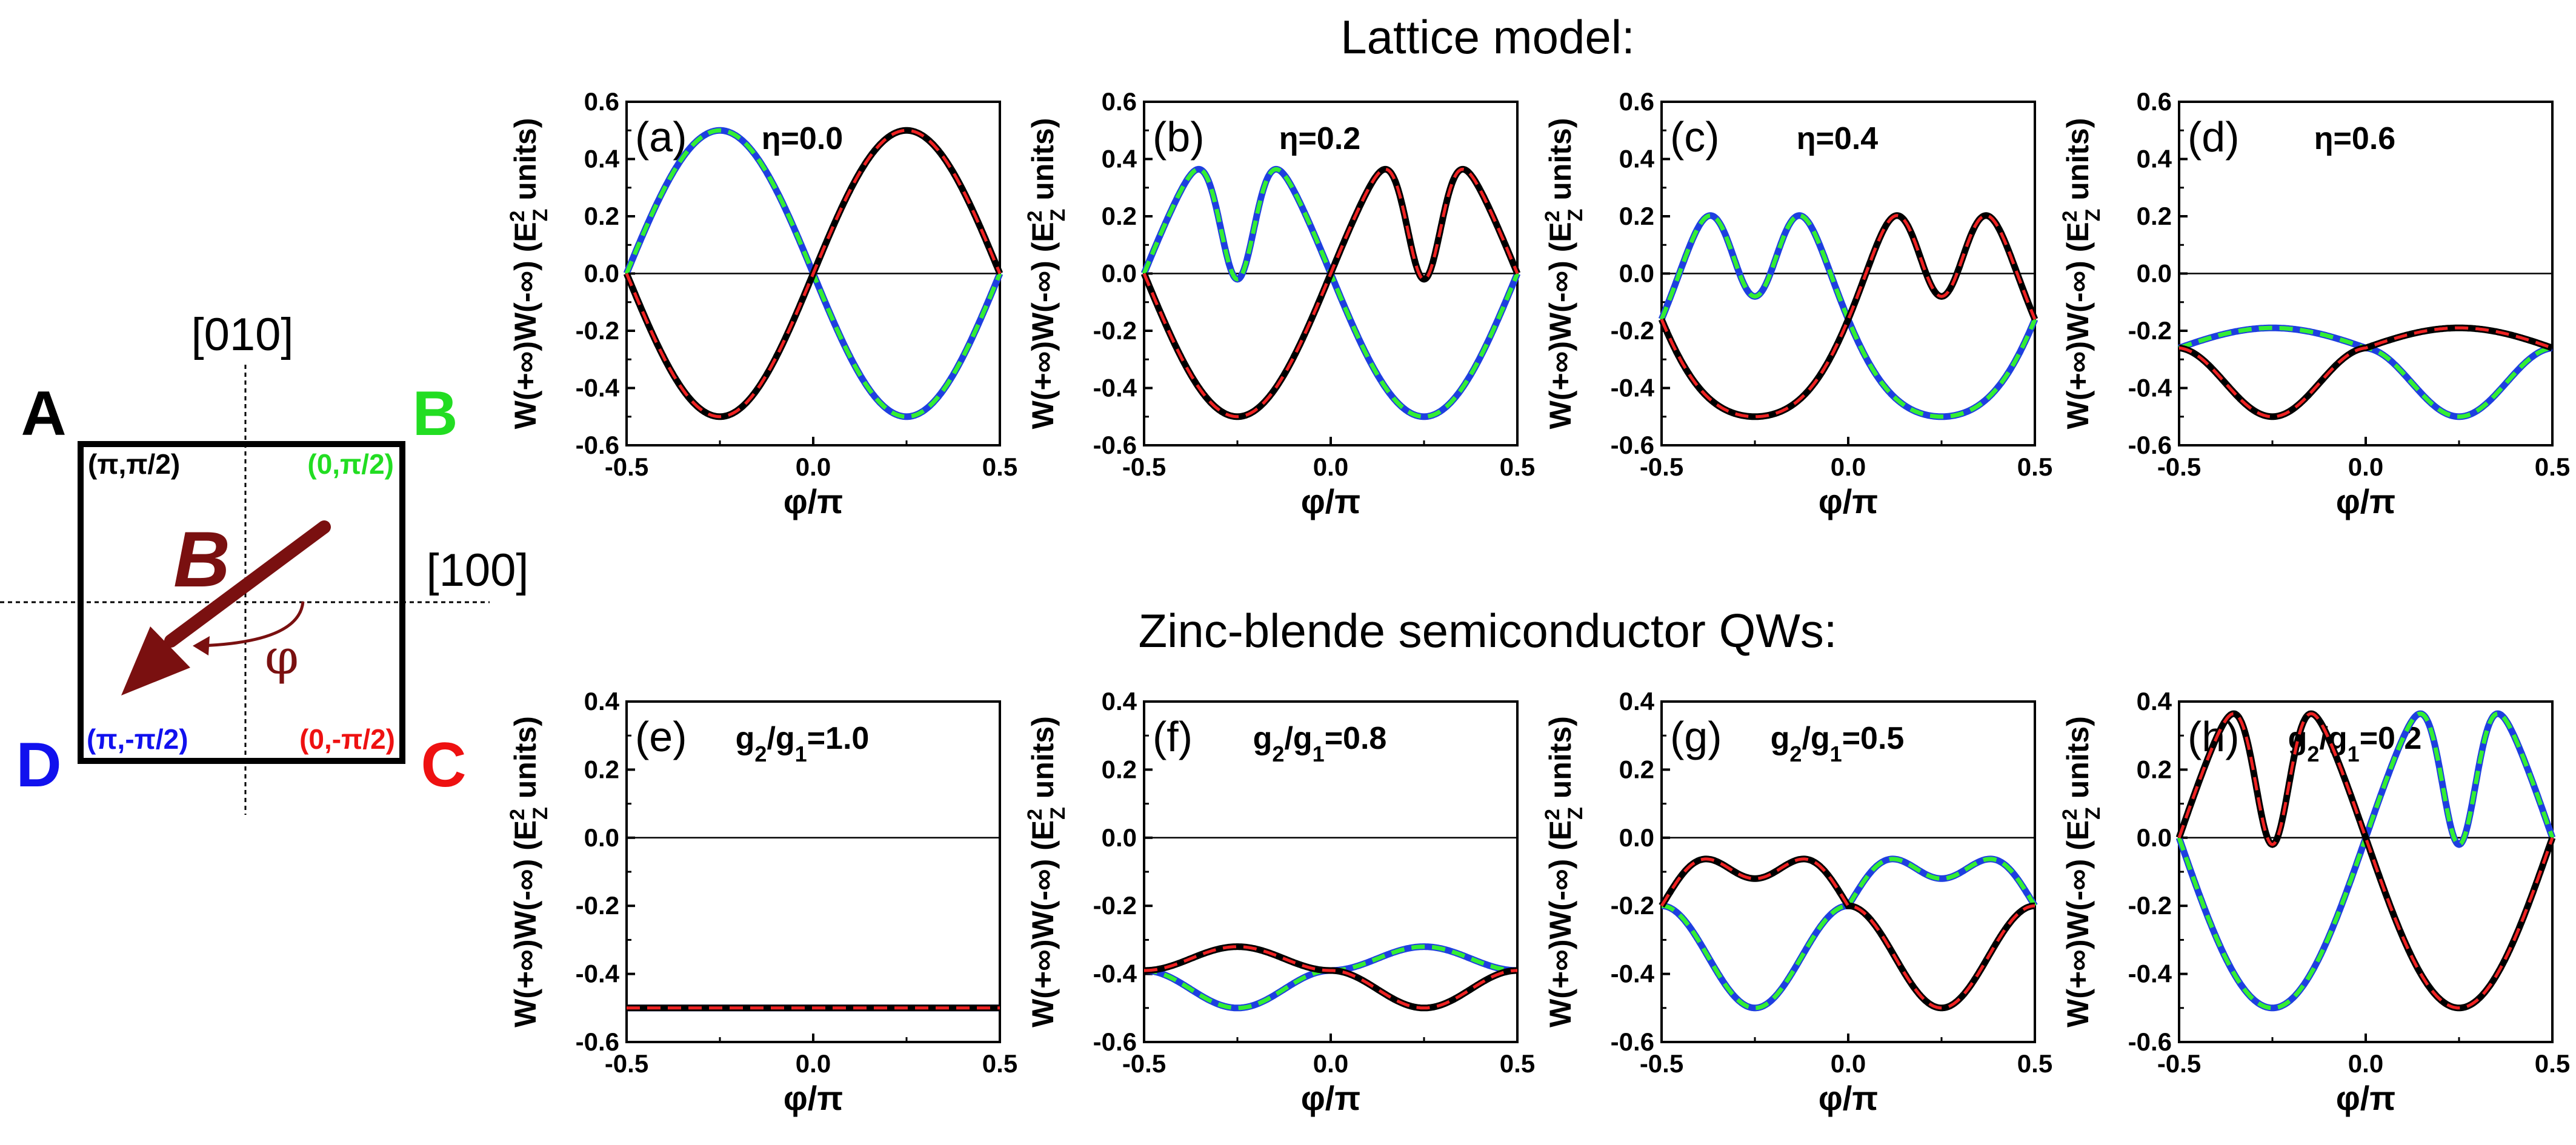 The height and width of the screenshot is (1145, 2576). Describe the element at coordinates (134, 464) in the screenshot. I see `corner-coord-a: (π,π/2)` at that location.